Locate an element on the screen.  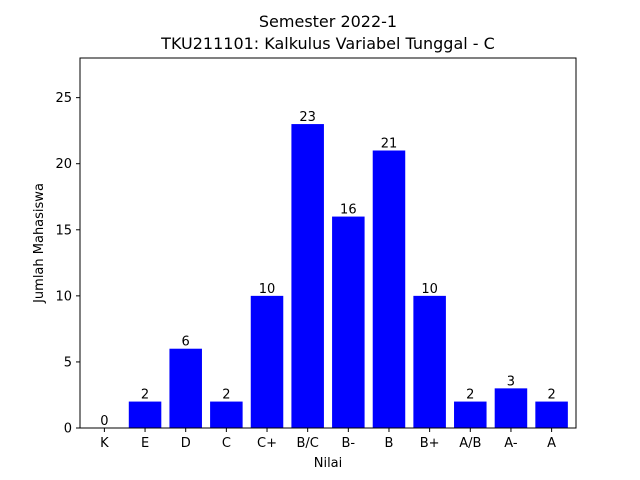
y-tick-label: 5 is located at coordinates (68, 362).